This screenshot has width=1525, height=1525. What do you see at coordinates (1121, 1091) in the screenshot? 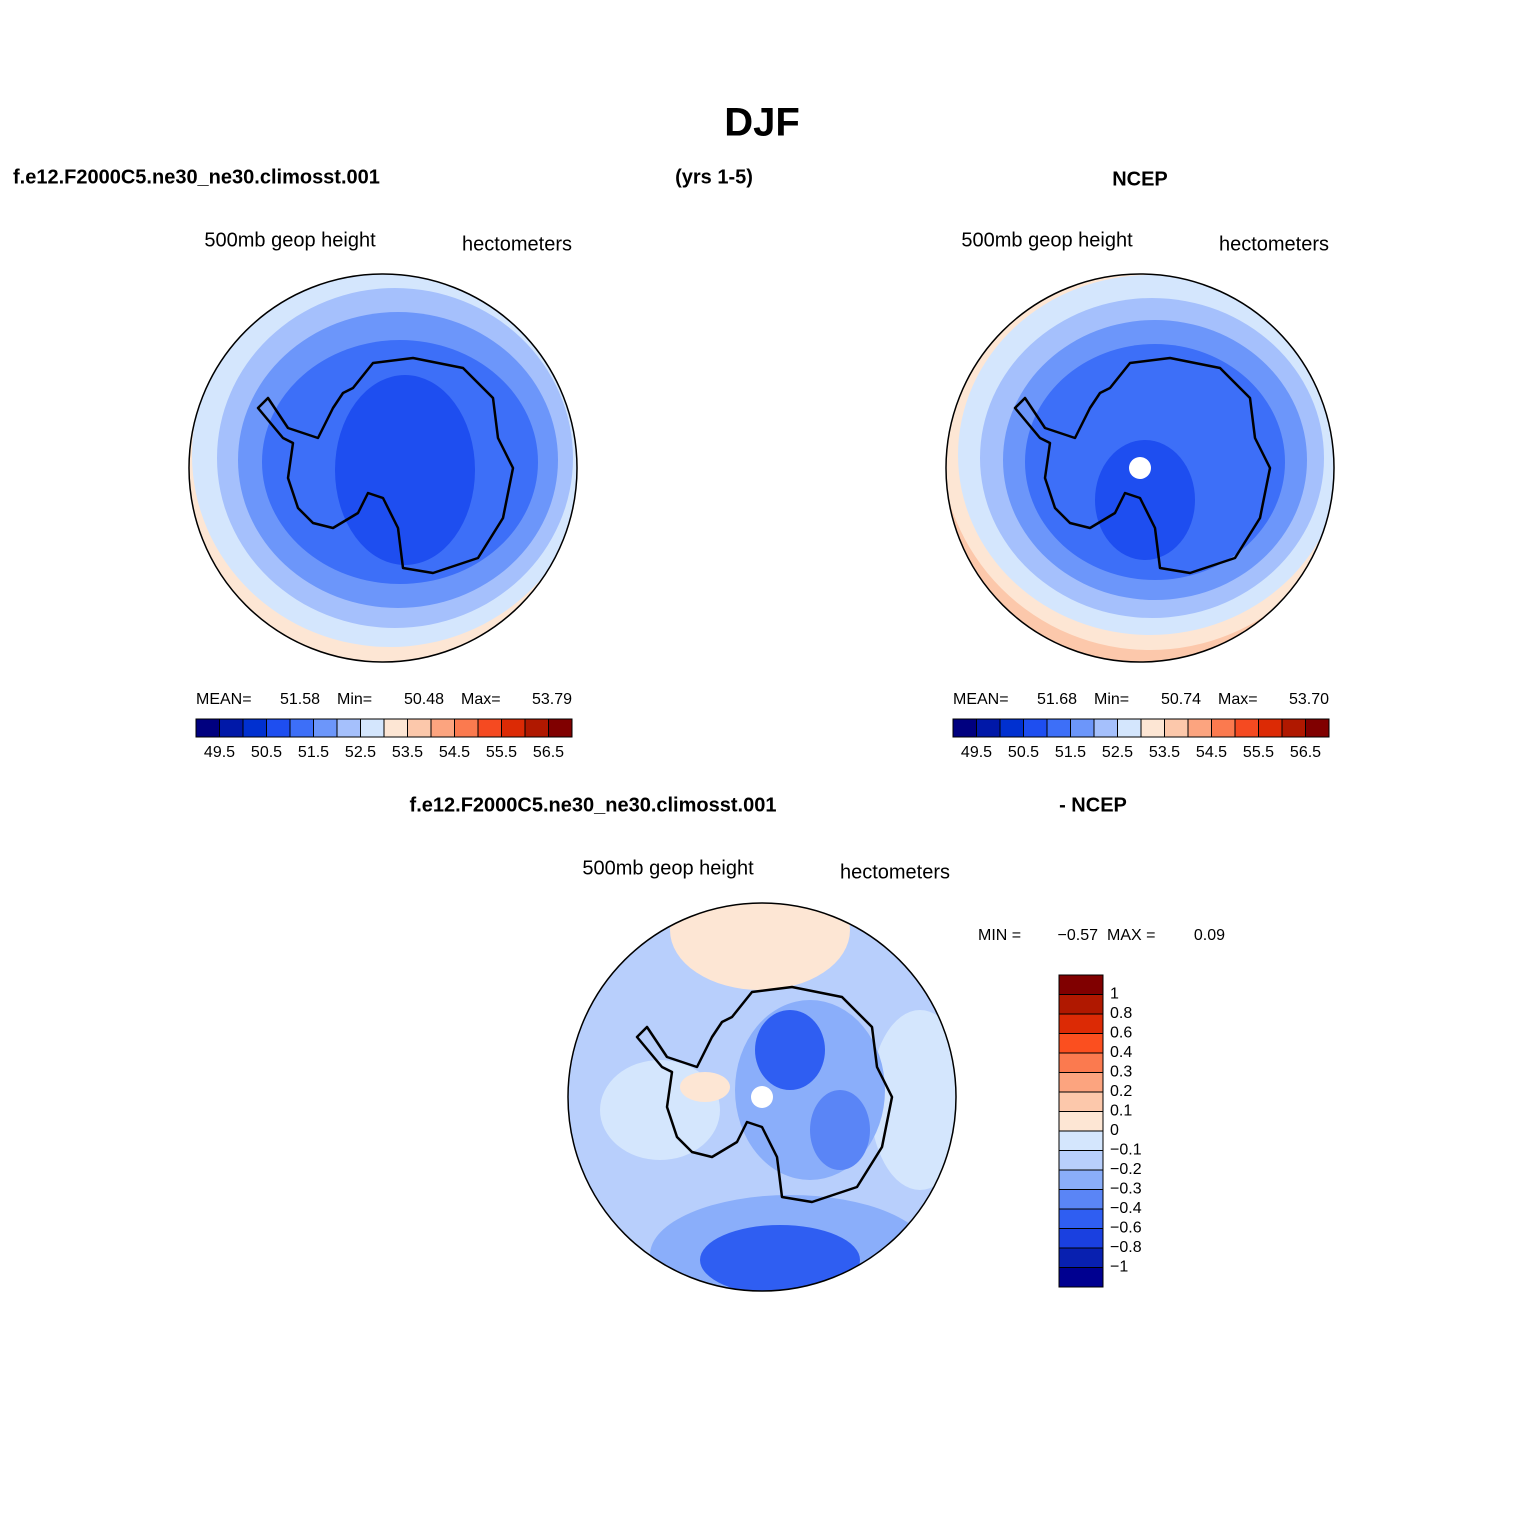
I see `colorbar-label: 0.2` at bounding box center [1121, 1091].